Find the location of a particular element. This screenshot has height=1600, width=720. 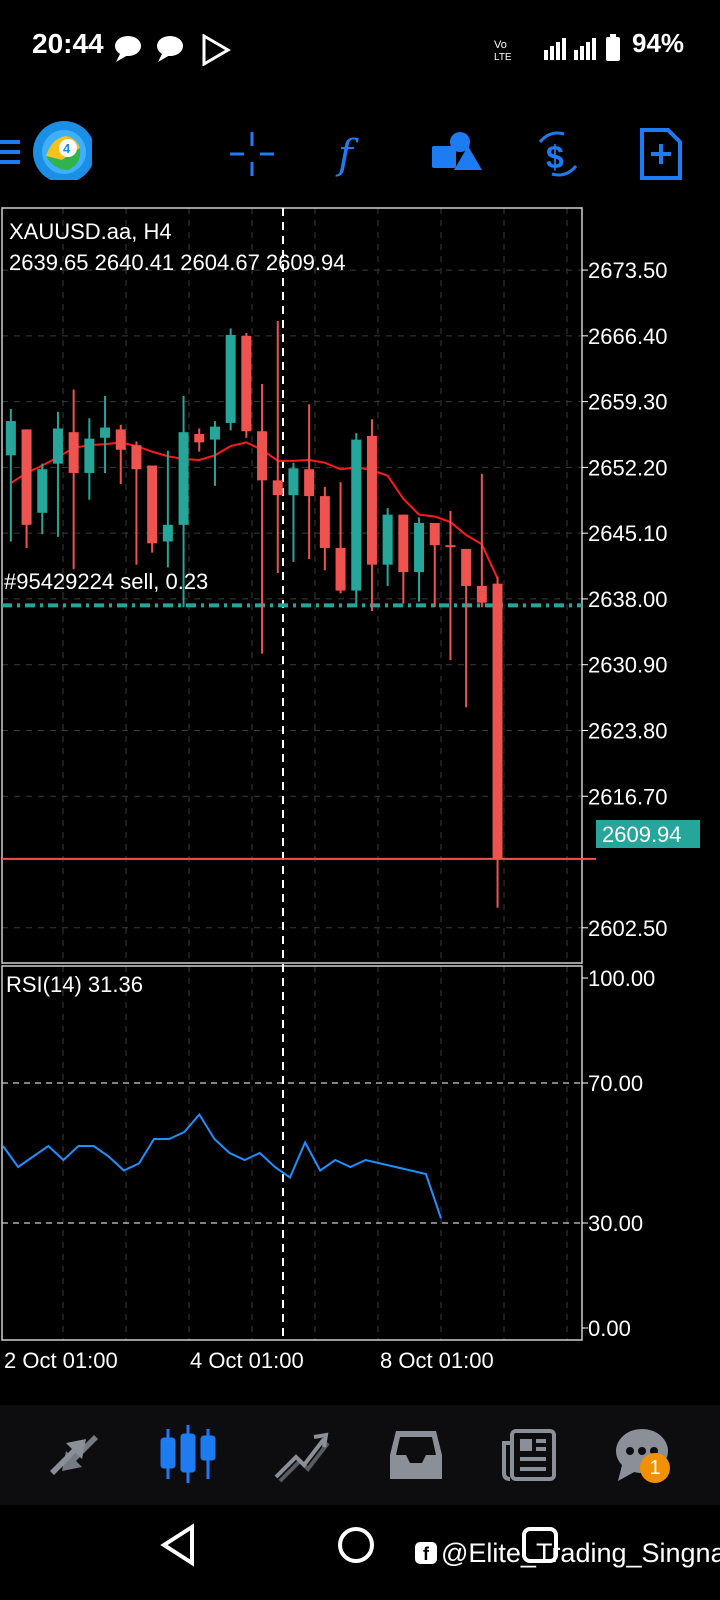

trade-icon: $ is located at coordinates (558, 154).